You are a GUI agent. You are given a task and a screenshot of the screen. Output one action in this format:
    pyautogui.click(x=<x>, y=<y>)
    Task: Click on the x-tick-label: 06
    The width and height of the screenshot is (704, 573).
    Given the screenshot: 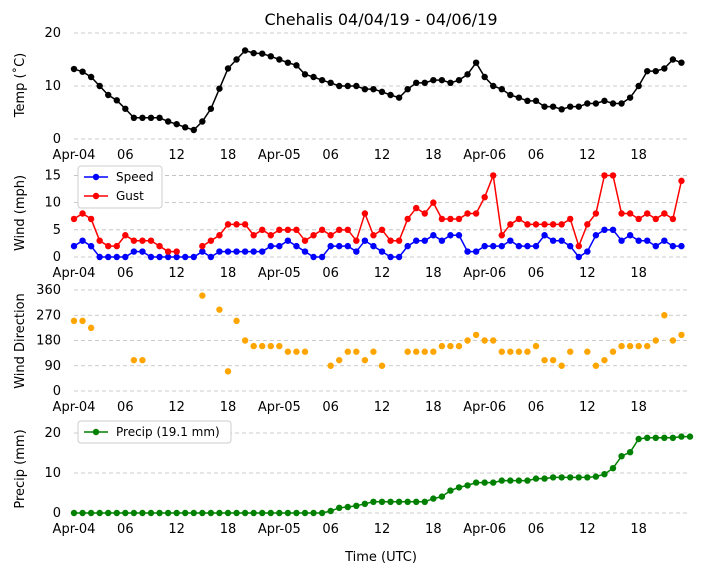 What is the action you would take?
    pyautogui.click(x=536, y=407)
    